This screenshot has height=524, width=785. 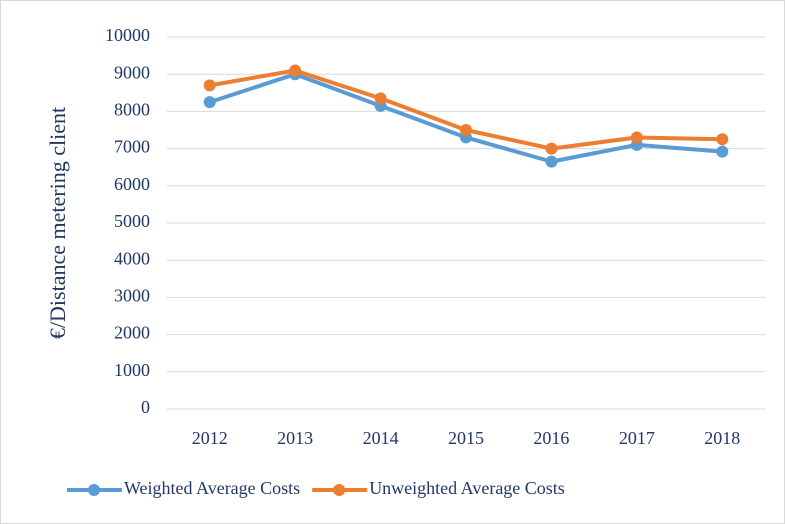 What do you see at coordinates (132, 72) in the screenshot?
I see `y-tick-label: 9000` at bounding box center [132, 72].